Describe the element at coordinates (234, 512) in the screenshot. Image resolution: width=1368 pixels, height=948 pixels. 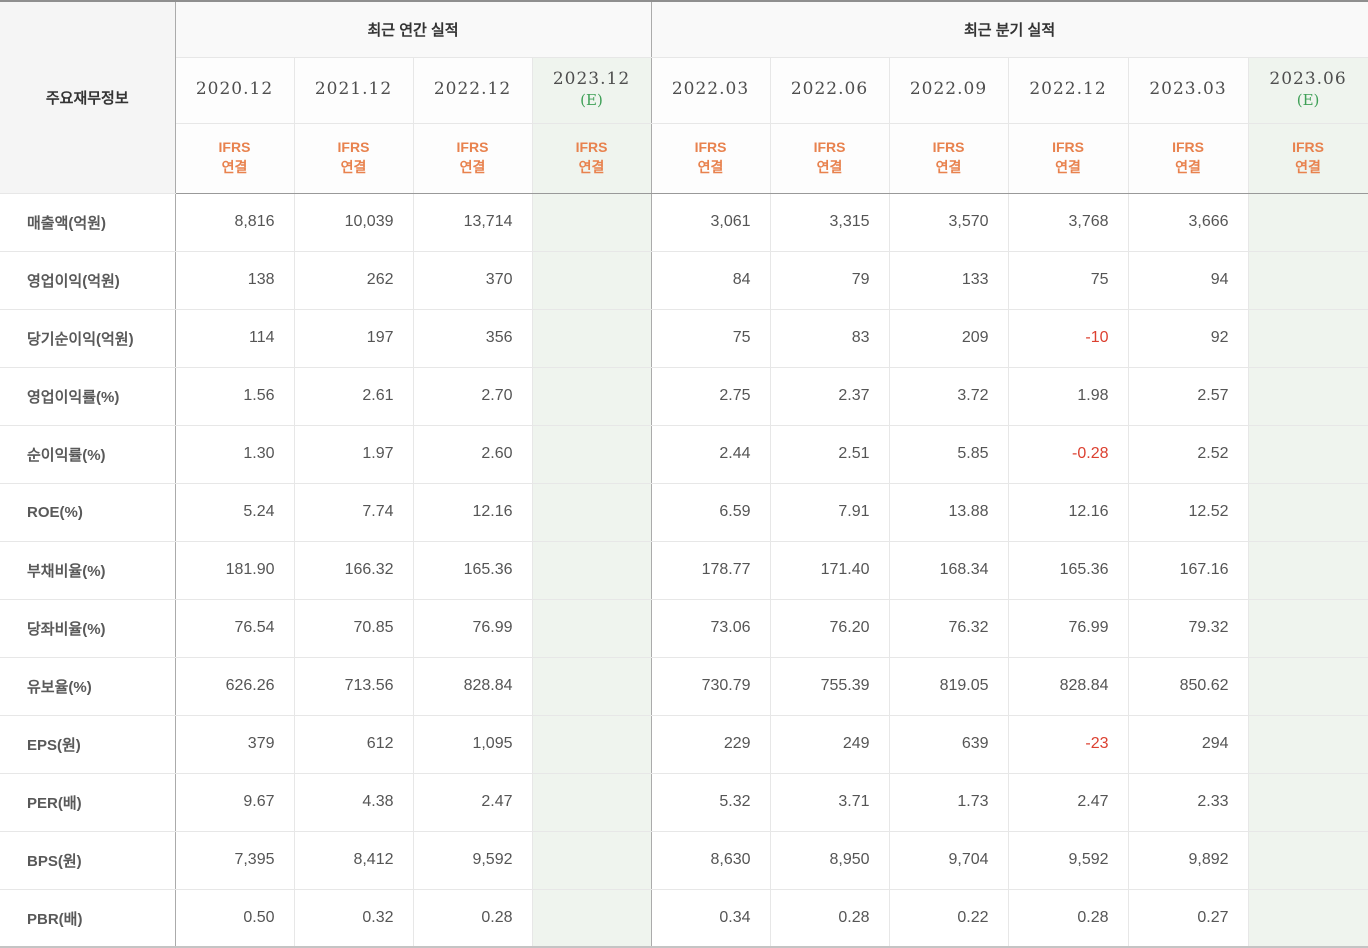
I see `cell-value: 5.24` at that location.